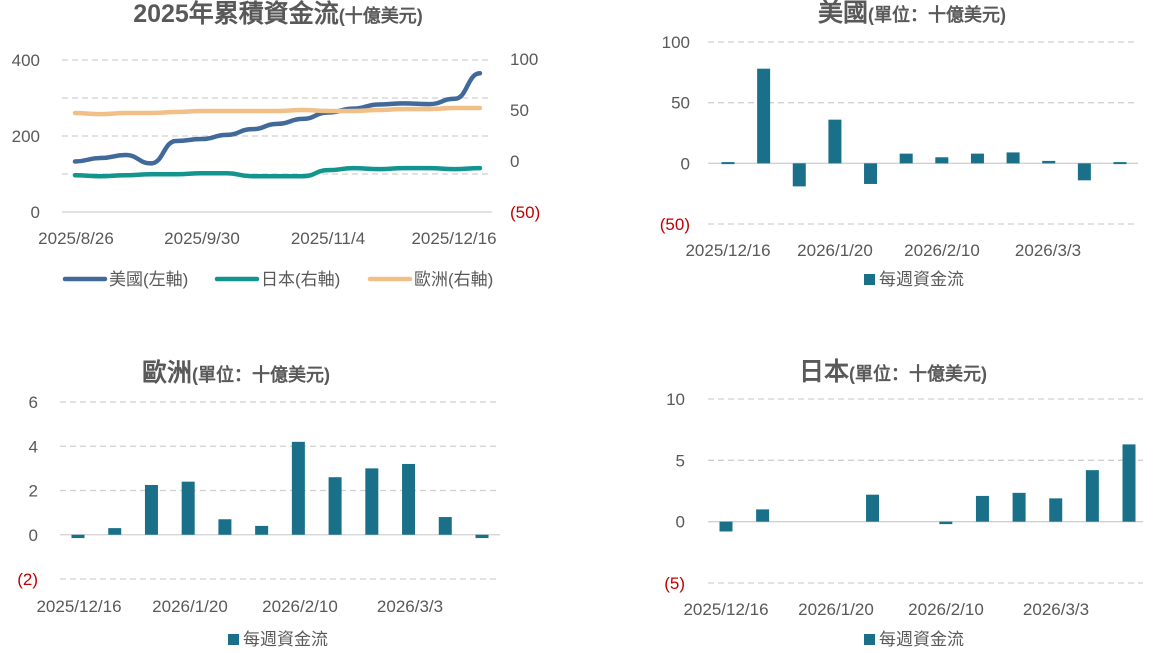  I want to click on y-tick-label: 50, so click(680, 103).